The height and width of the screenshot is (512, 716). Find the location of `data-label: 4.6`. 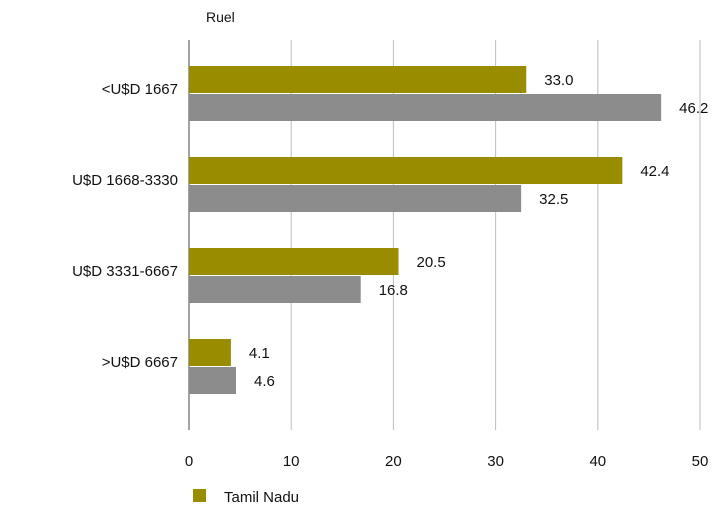

data-label: 4.6 is located at coordinates (264, 381).